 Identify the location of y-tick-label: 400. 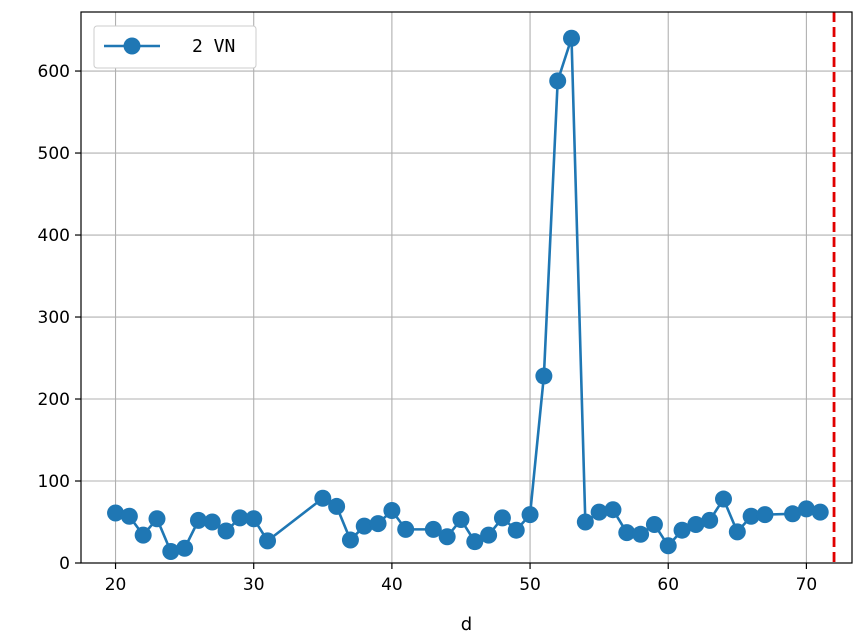
(54, 236).